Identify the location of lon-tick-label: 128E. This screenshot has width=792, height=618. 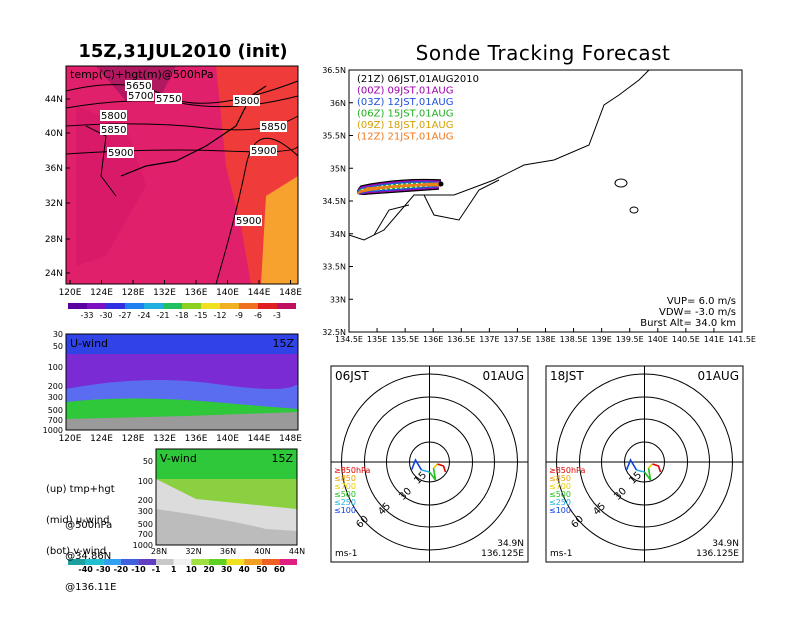
(133, 439).